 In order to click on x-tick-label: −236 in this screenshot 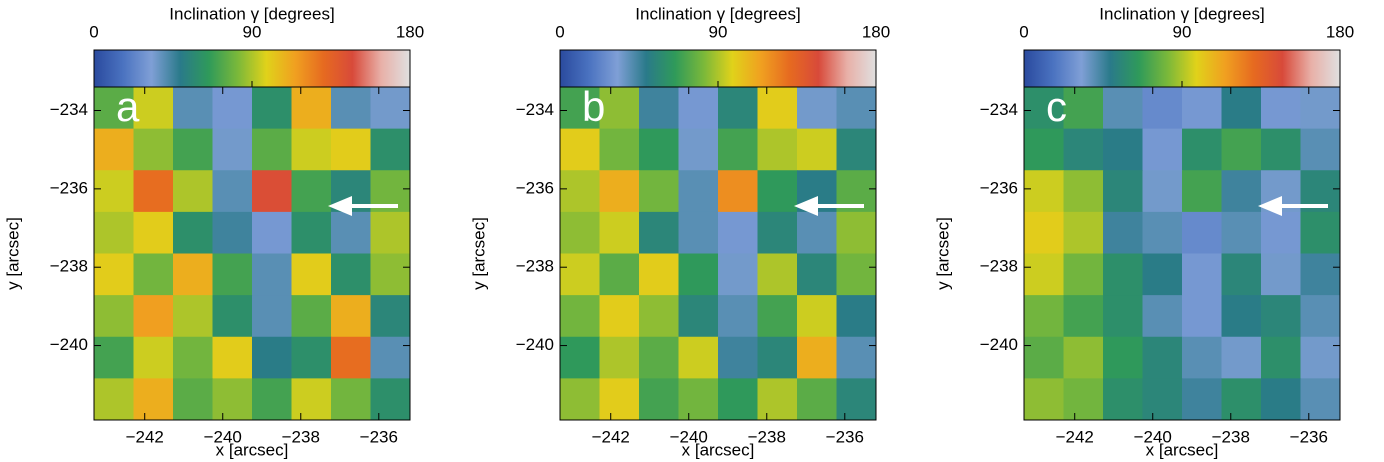, I will do `click(1309, 436)`.